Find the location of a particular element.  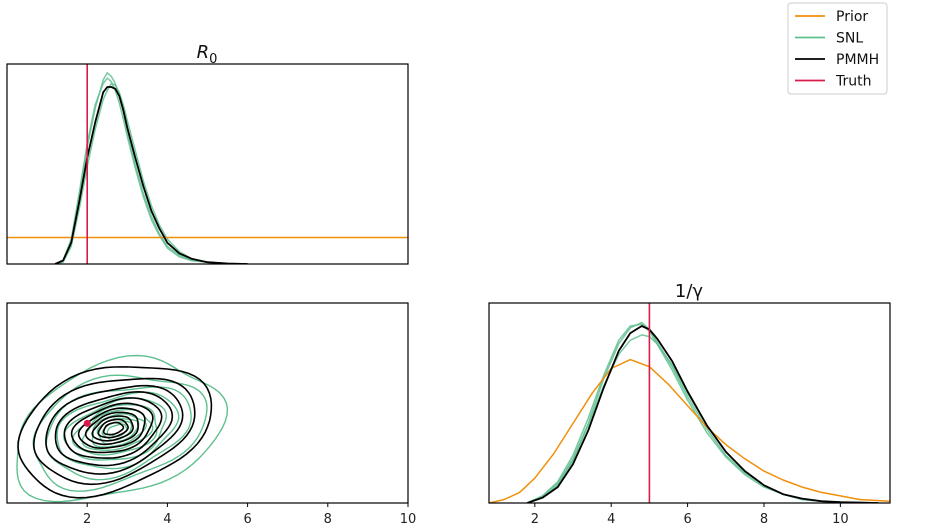

r0-panel-title: R0 is located at coordinates (207, 54).